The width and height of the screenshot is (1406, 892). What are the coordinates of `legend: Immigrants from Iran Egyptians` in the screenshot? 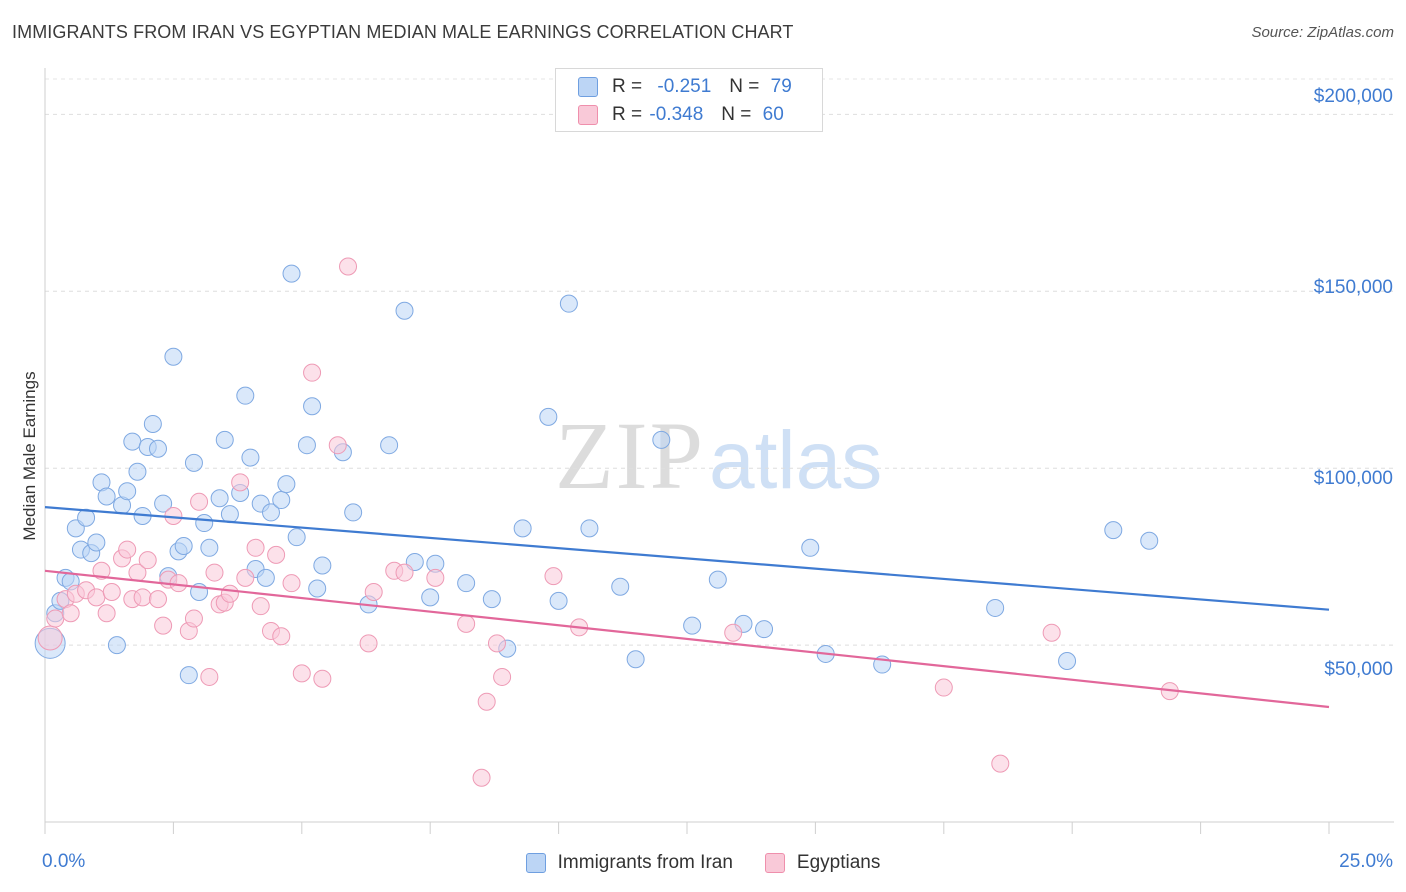 It's located at (703, 863).